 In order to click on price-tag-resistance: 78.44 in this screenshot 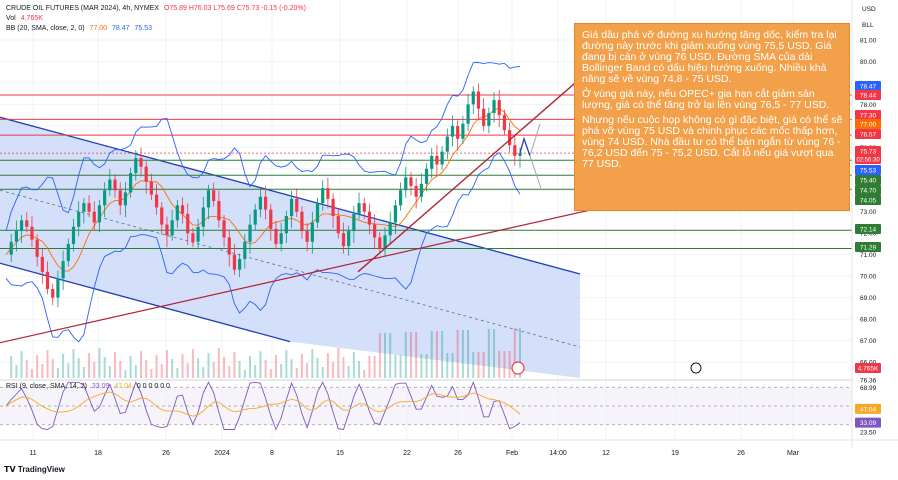, I will do `click(868, 96)`.